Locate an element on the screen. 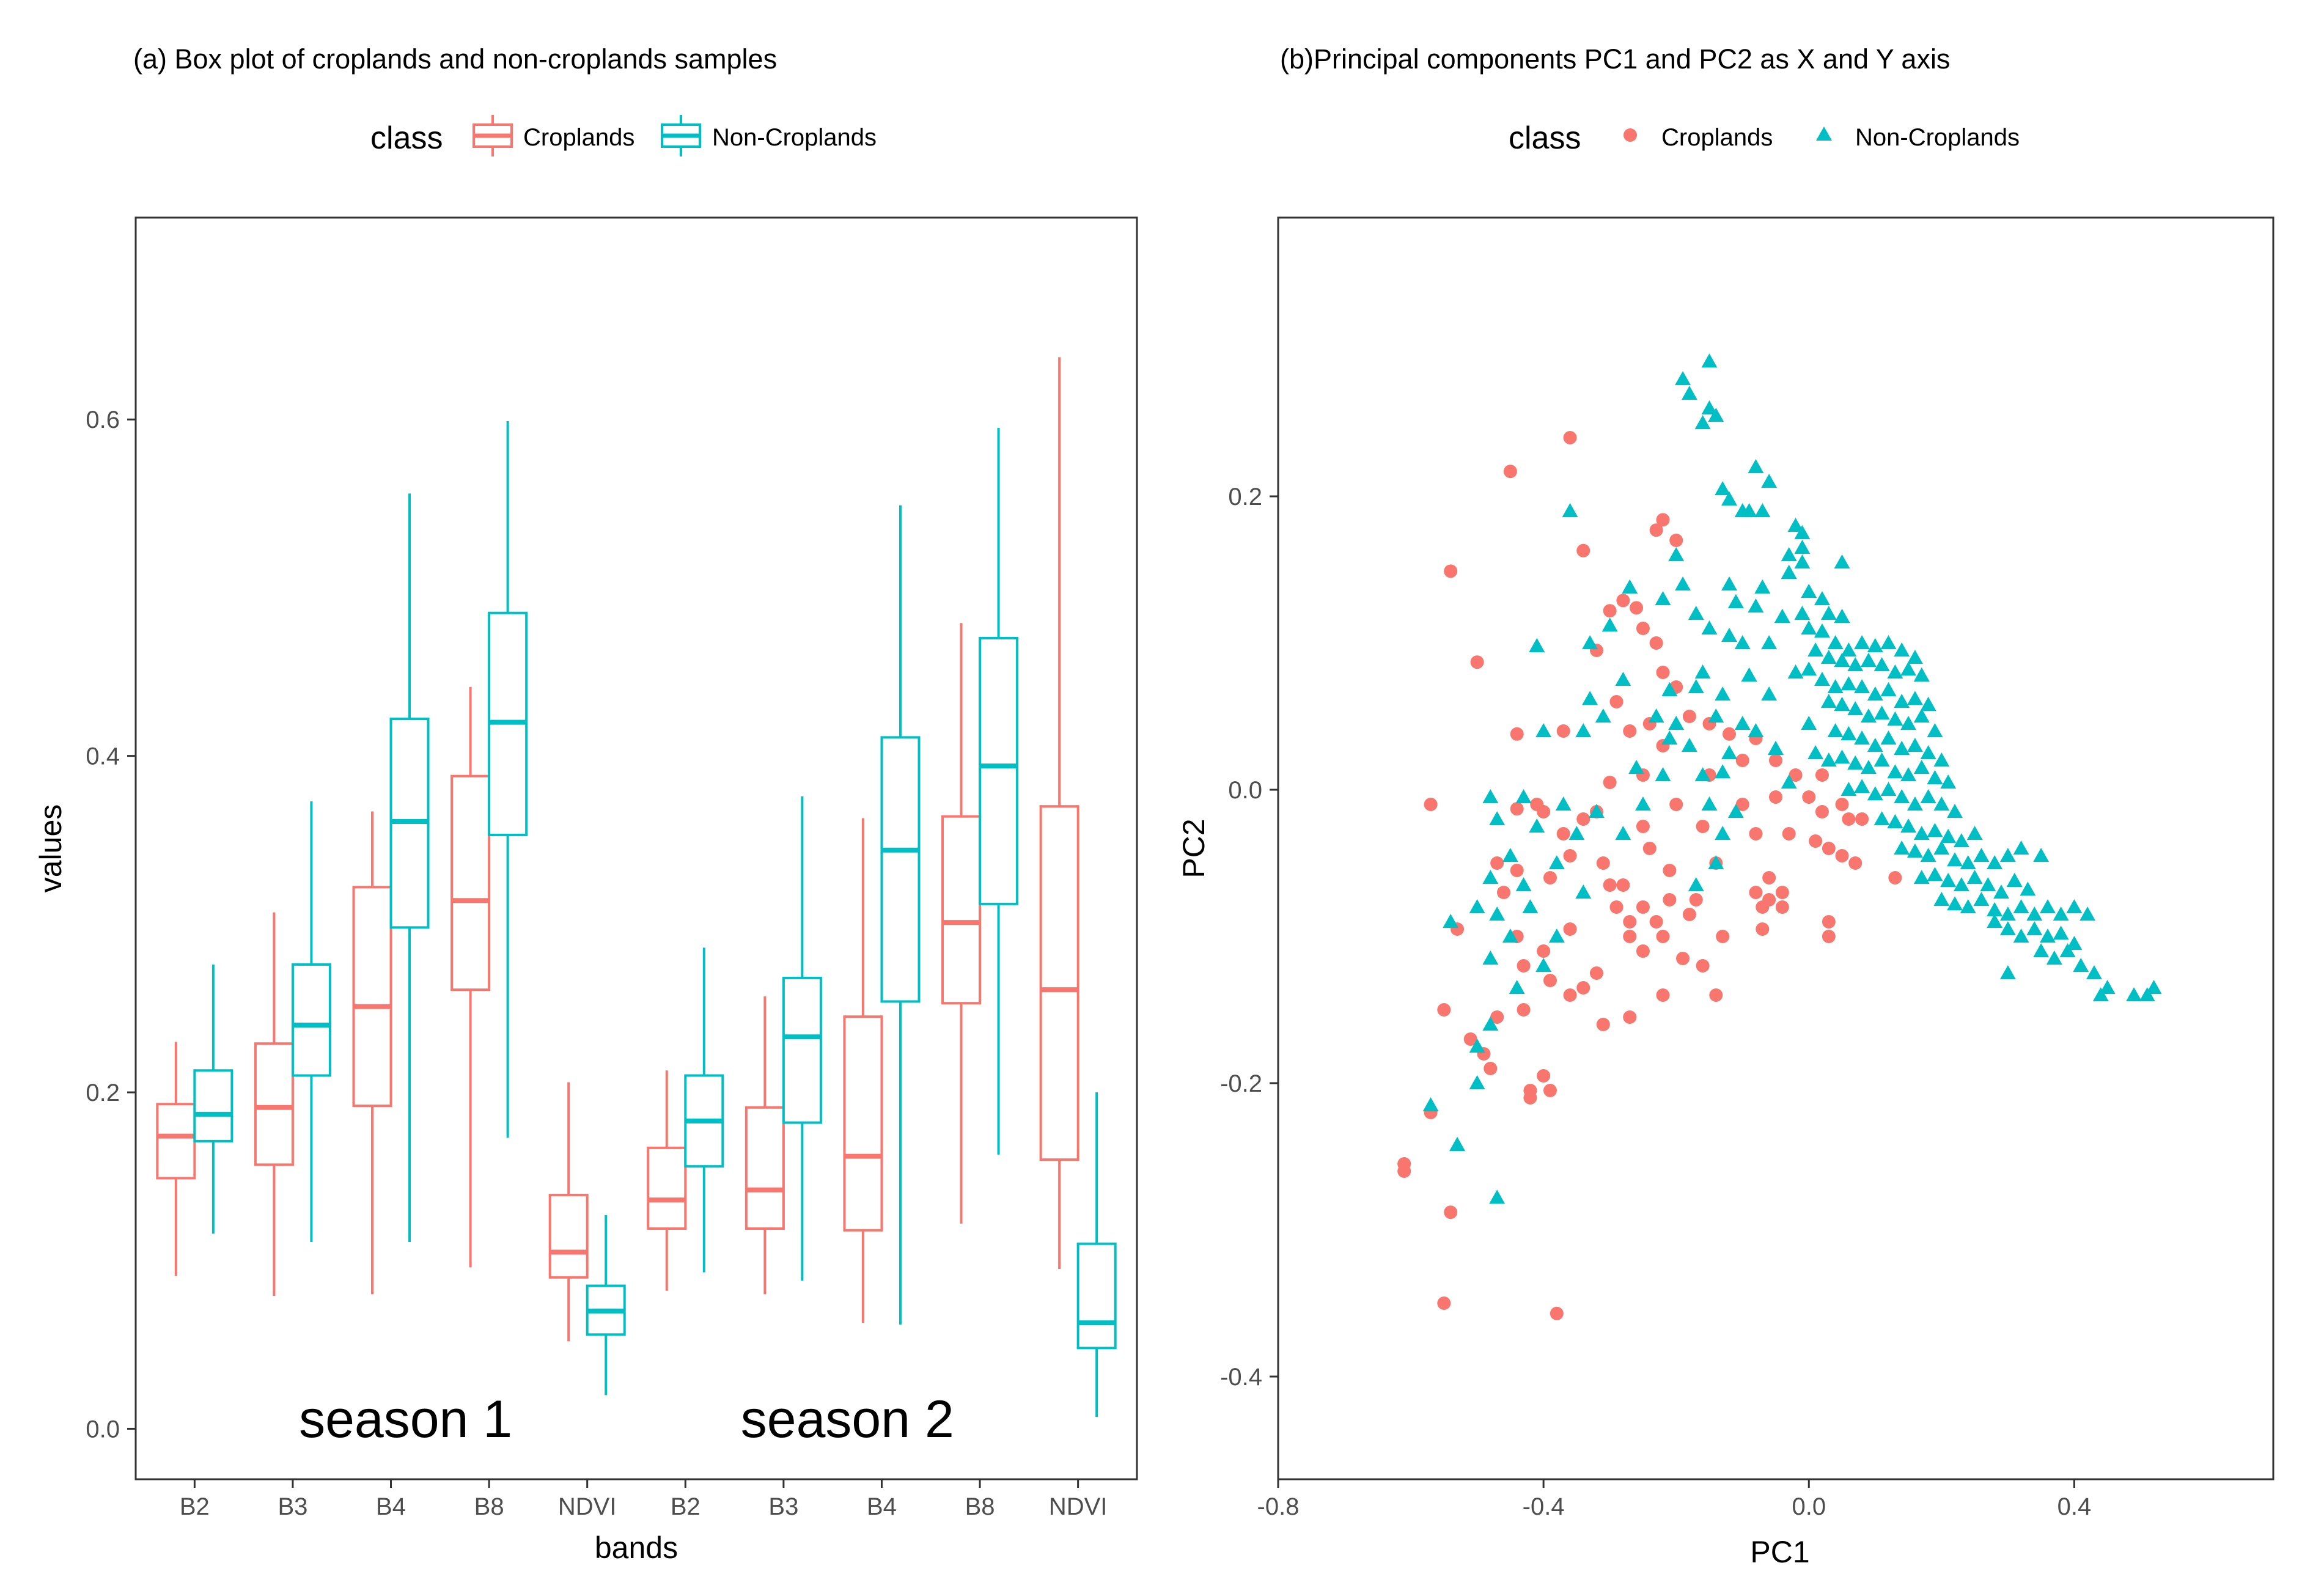 The image size is (2313, 1596). scatter-x-tick-label: 0.0 is located at coordinates (1809, 1506).